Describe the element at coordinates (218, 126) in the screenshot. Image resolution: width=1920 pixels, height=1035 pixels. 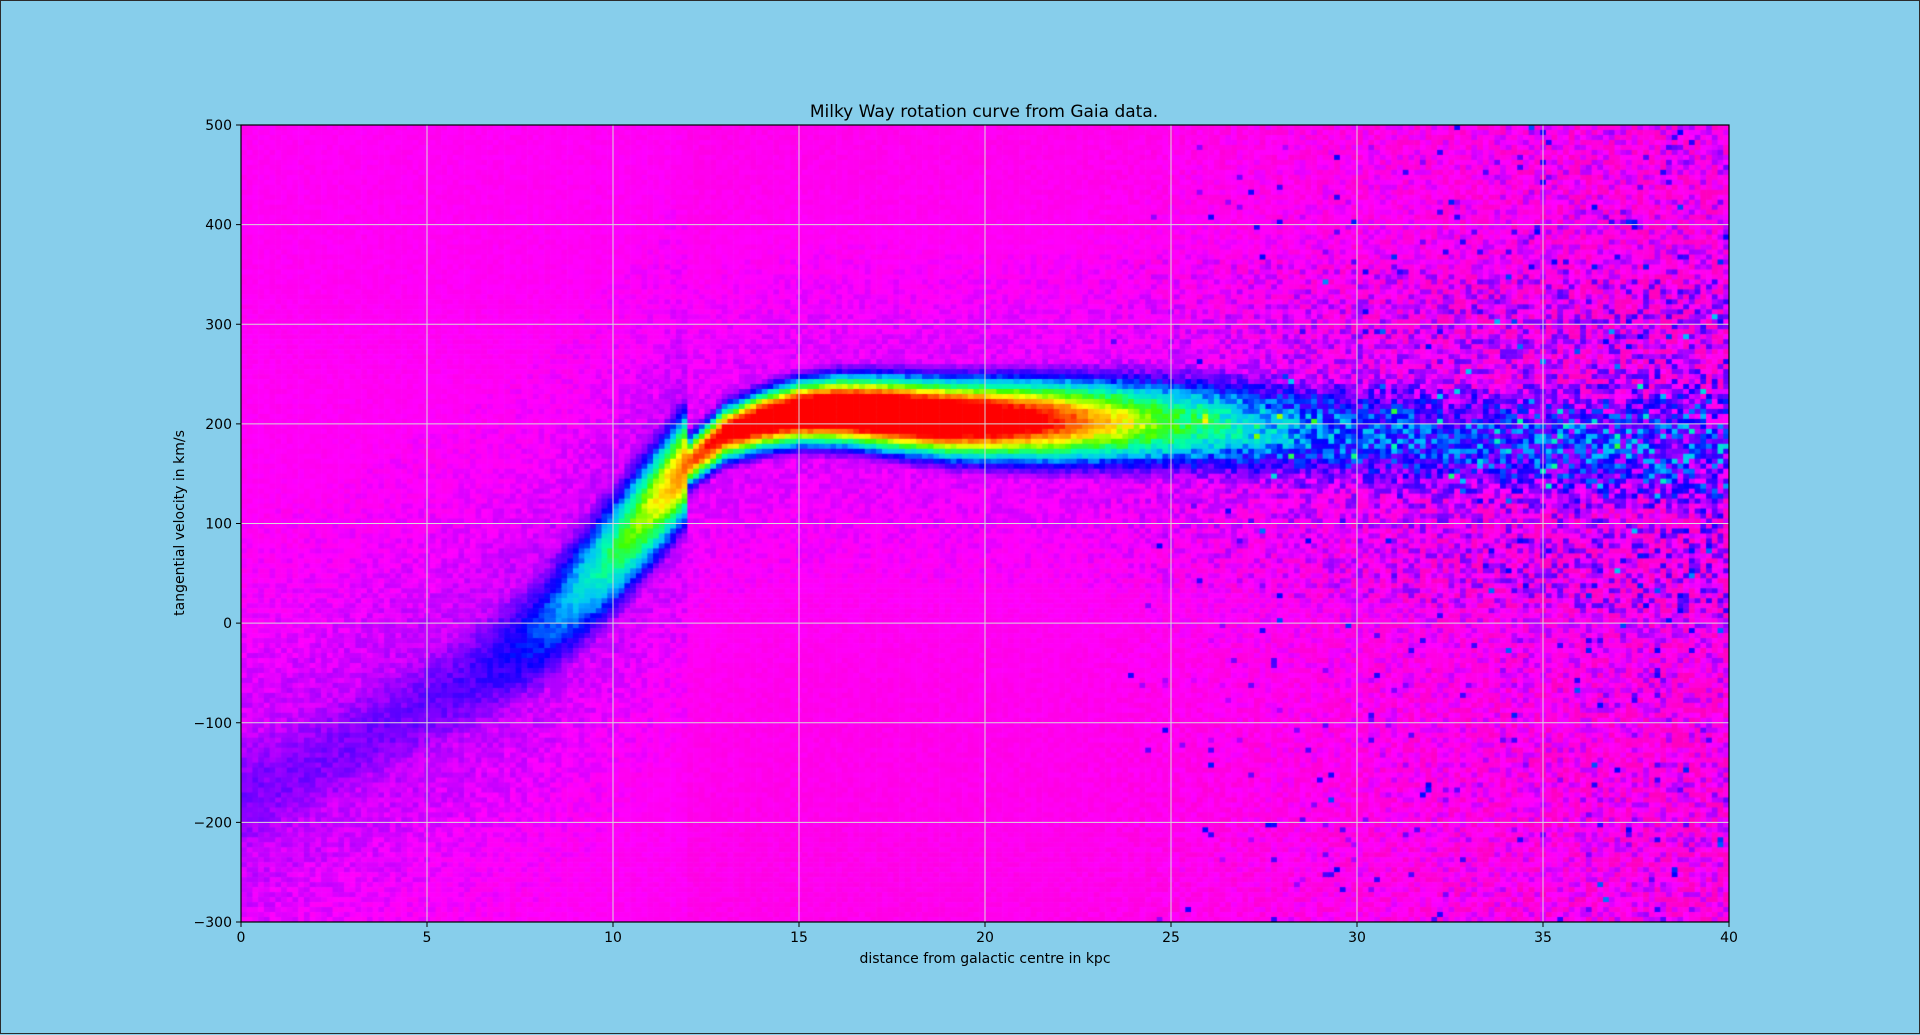
I see `y-tick-label: 500` at that location.